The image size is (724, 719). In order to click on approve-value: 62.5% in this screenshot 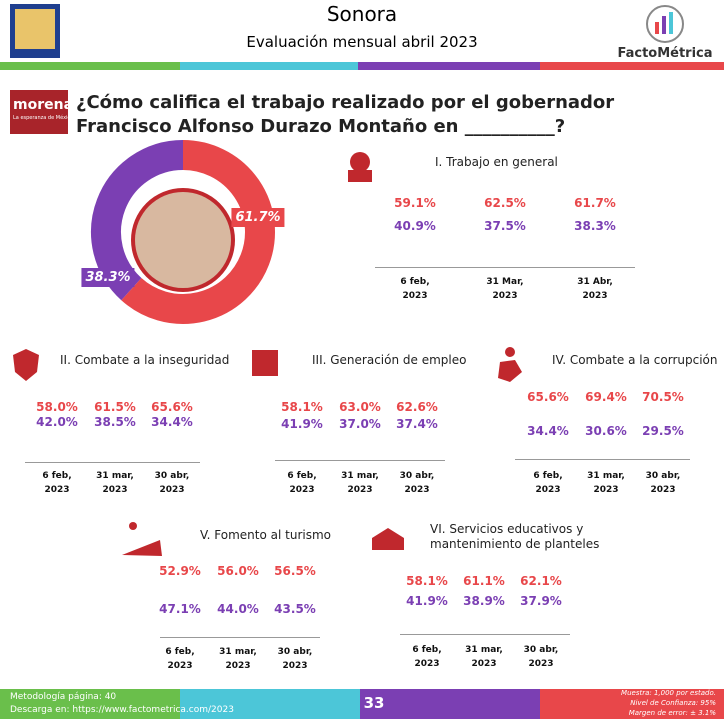, I will do `click(505, 203)`.